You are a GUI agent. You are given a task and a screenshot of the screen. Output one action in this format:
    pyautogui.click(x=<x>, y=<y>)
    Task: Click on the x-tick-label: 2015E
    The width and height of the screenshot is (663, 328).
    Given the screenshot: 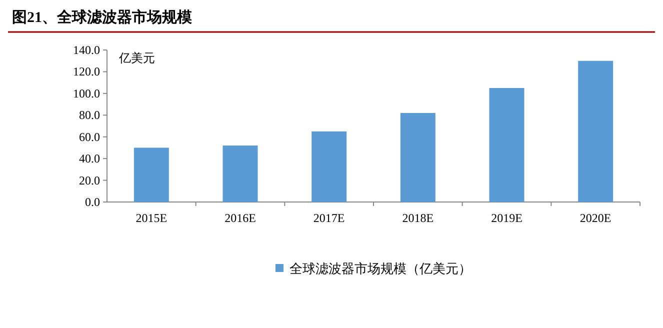 What is the action you would take?
    pyautogui.click(x=152, y=218)
    